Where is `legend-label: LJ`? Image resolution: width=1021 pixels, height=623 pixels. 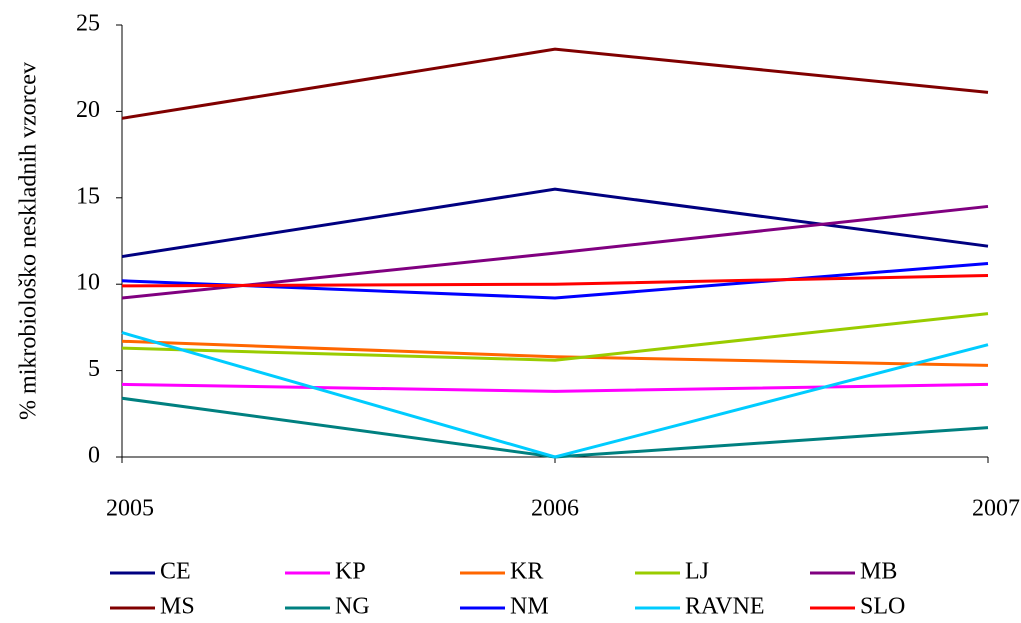
legend-label: LJ is located at coordinates (697, 572).